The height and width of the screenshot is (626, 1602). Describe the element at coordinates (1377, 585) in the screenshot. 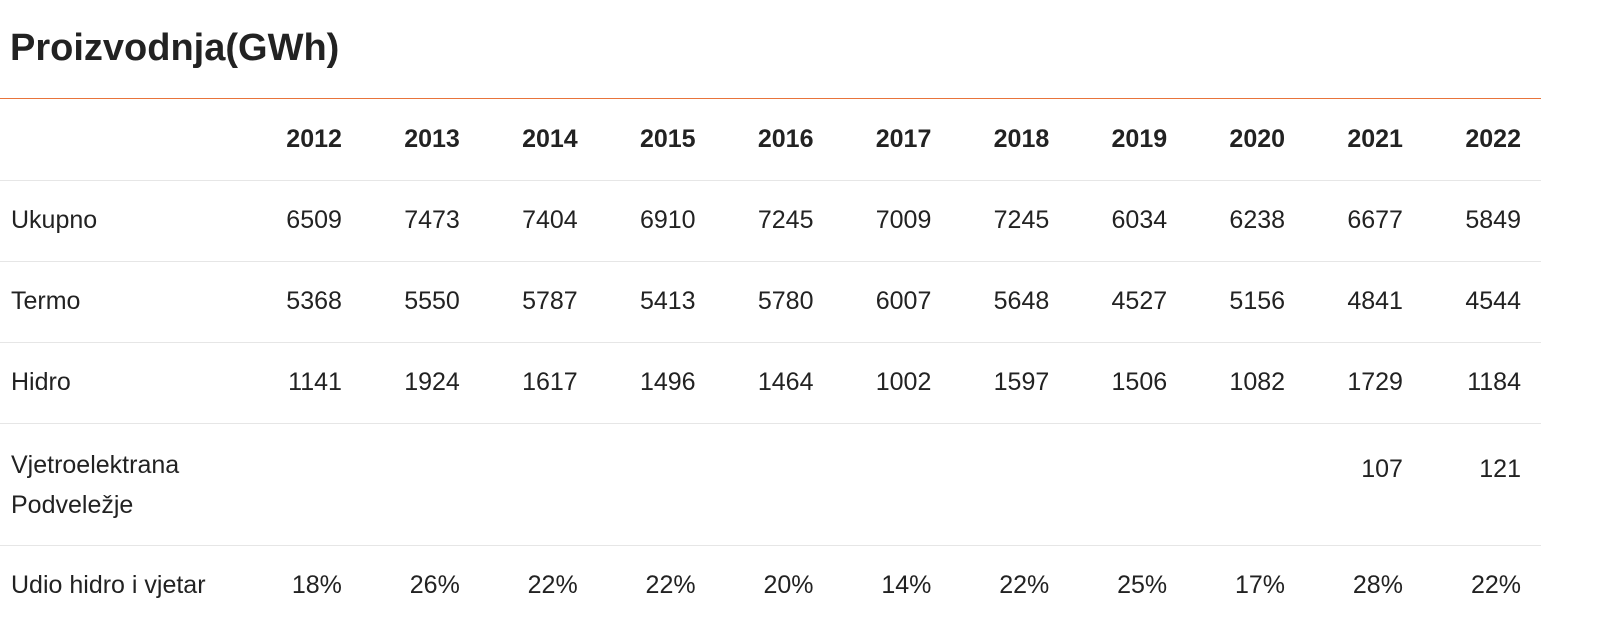

I see `value-cell: 28%` at that location.